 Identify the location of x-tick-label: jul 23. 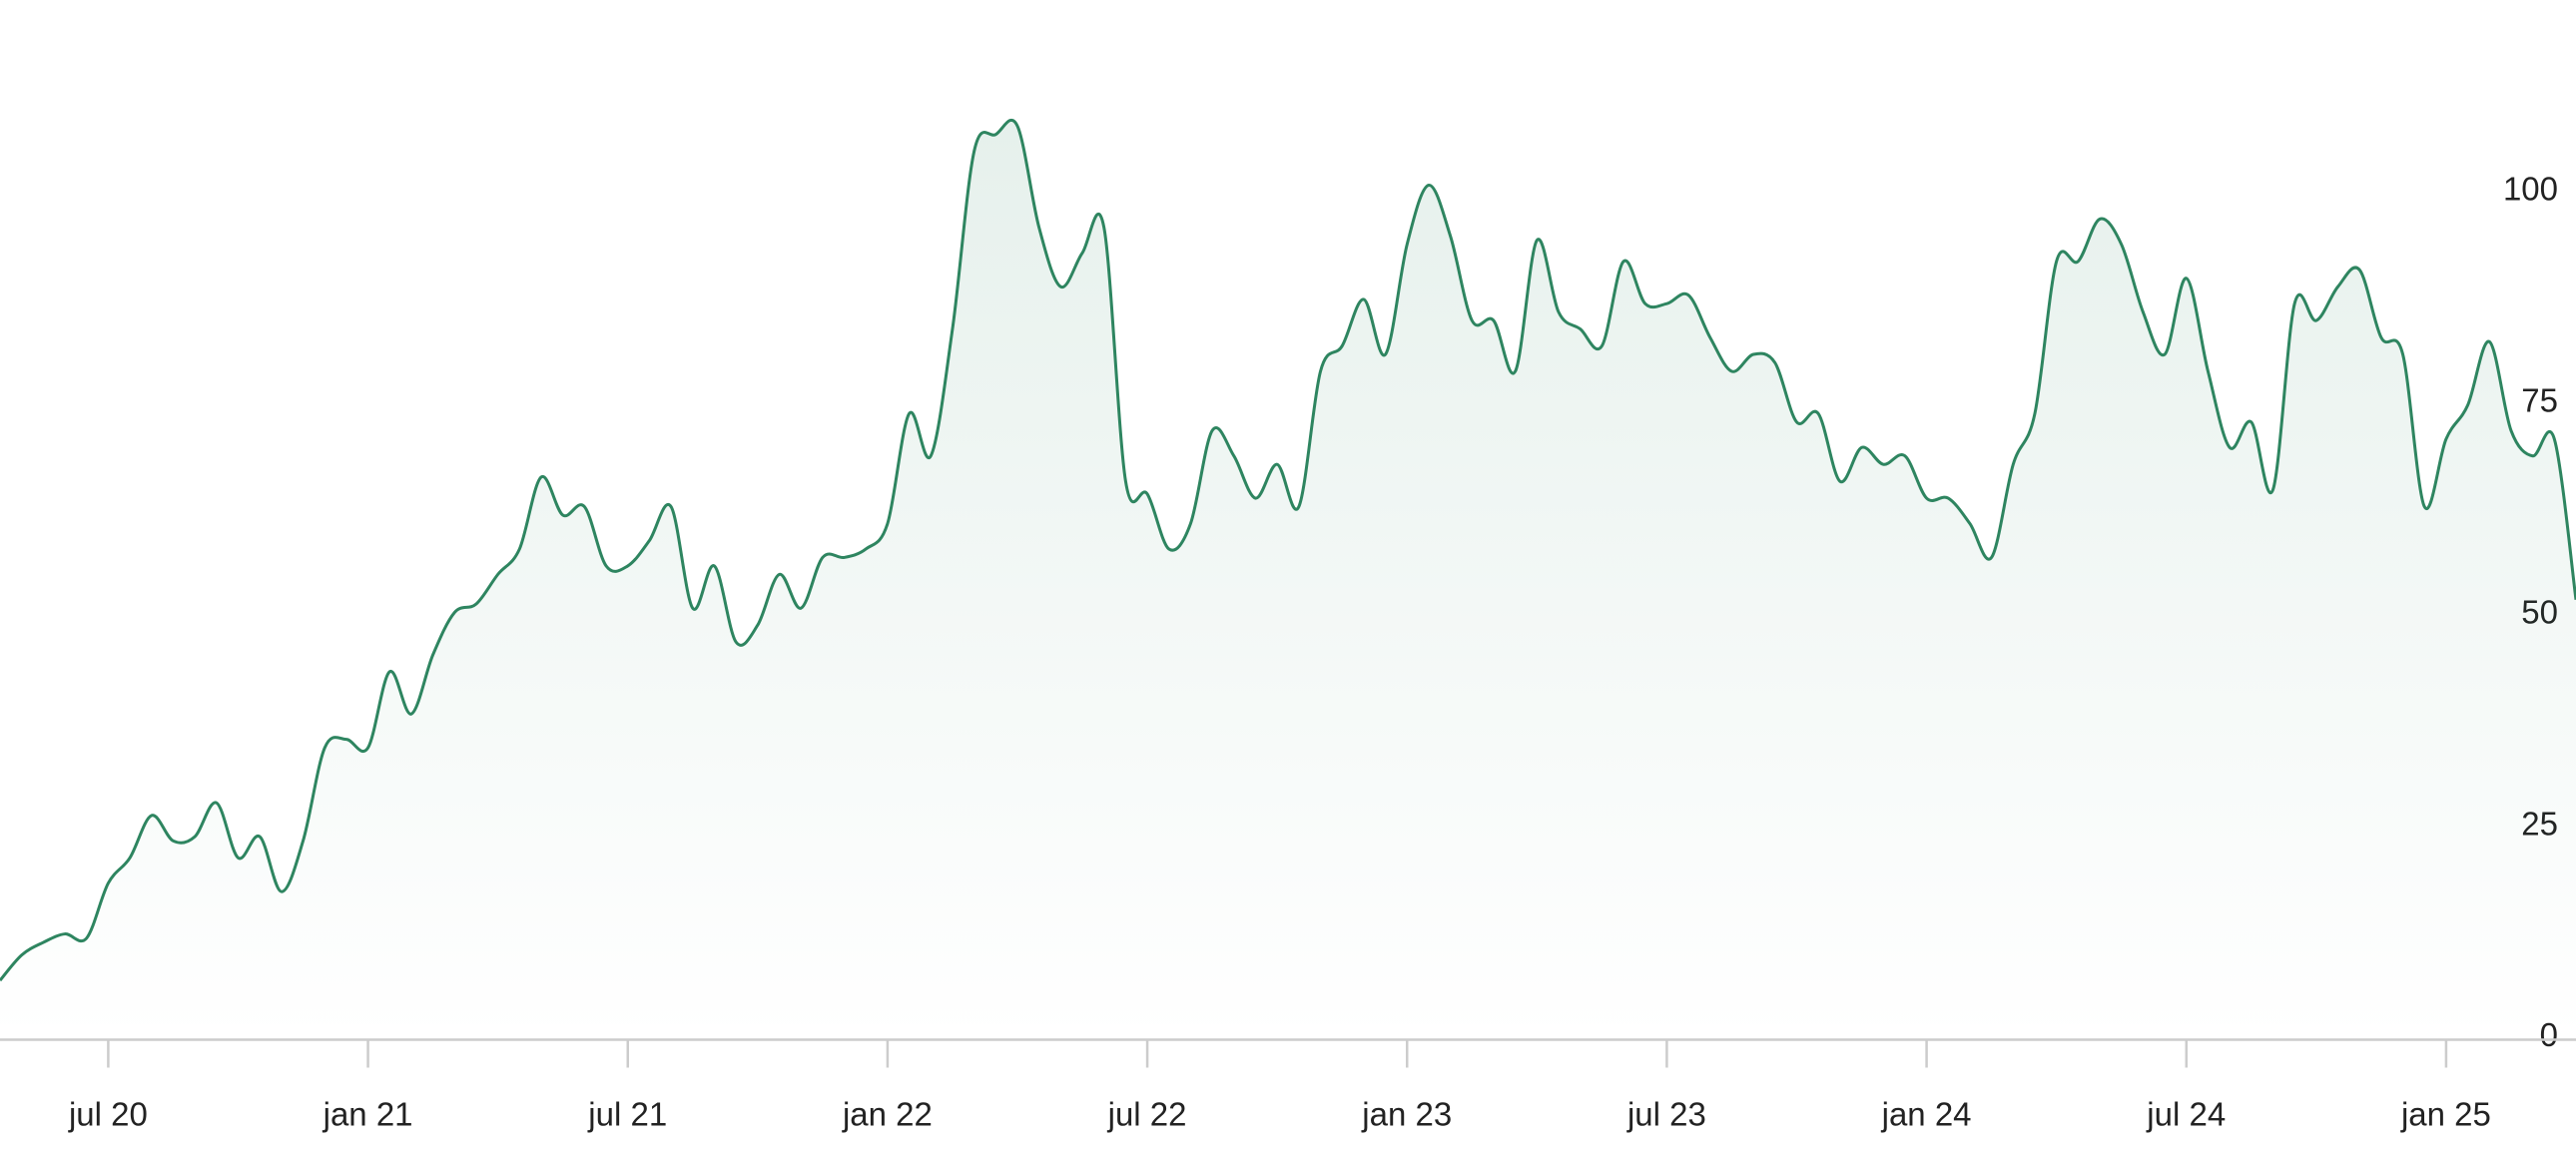
(1666, 1114).